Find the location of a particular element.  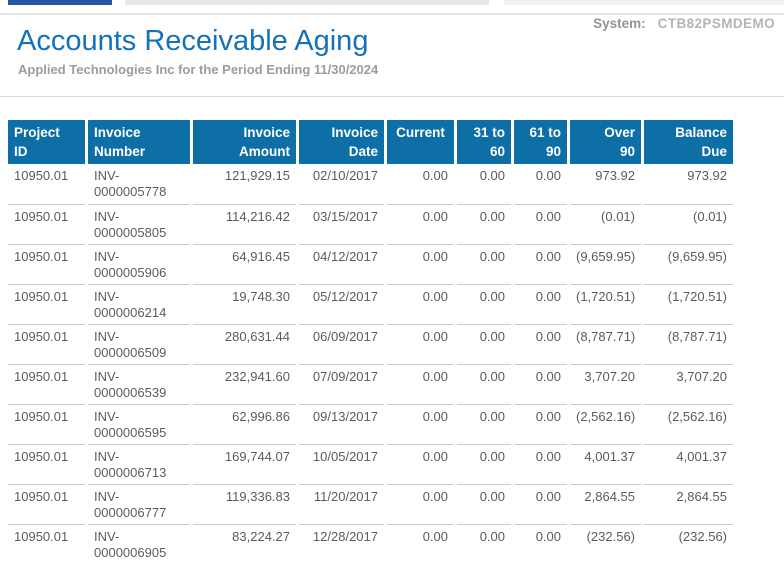

cell-invoice_number: INV- 0000005778 is located at coordinates (130, 183).